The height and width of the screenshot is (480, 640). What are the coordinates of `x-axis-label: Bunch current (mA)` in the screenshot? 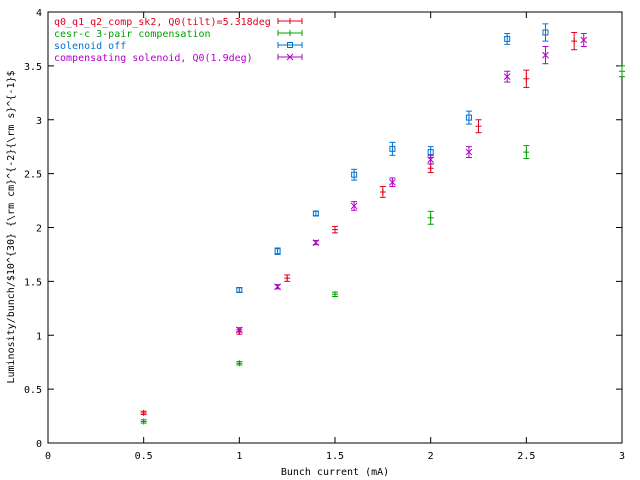 It's located at (335, 472).